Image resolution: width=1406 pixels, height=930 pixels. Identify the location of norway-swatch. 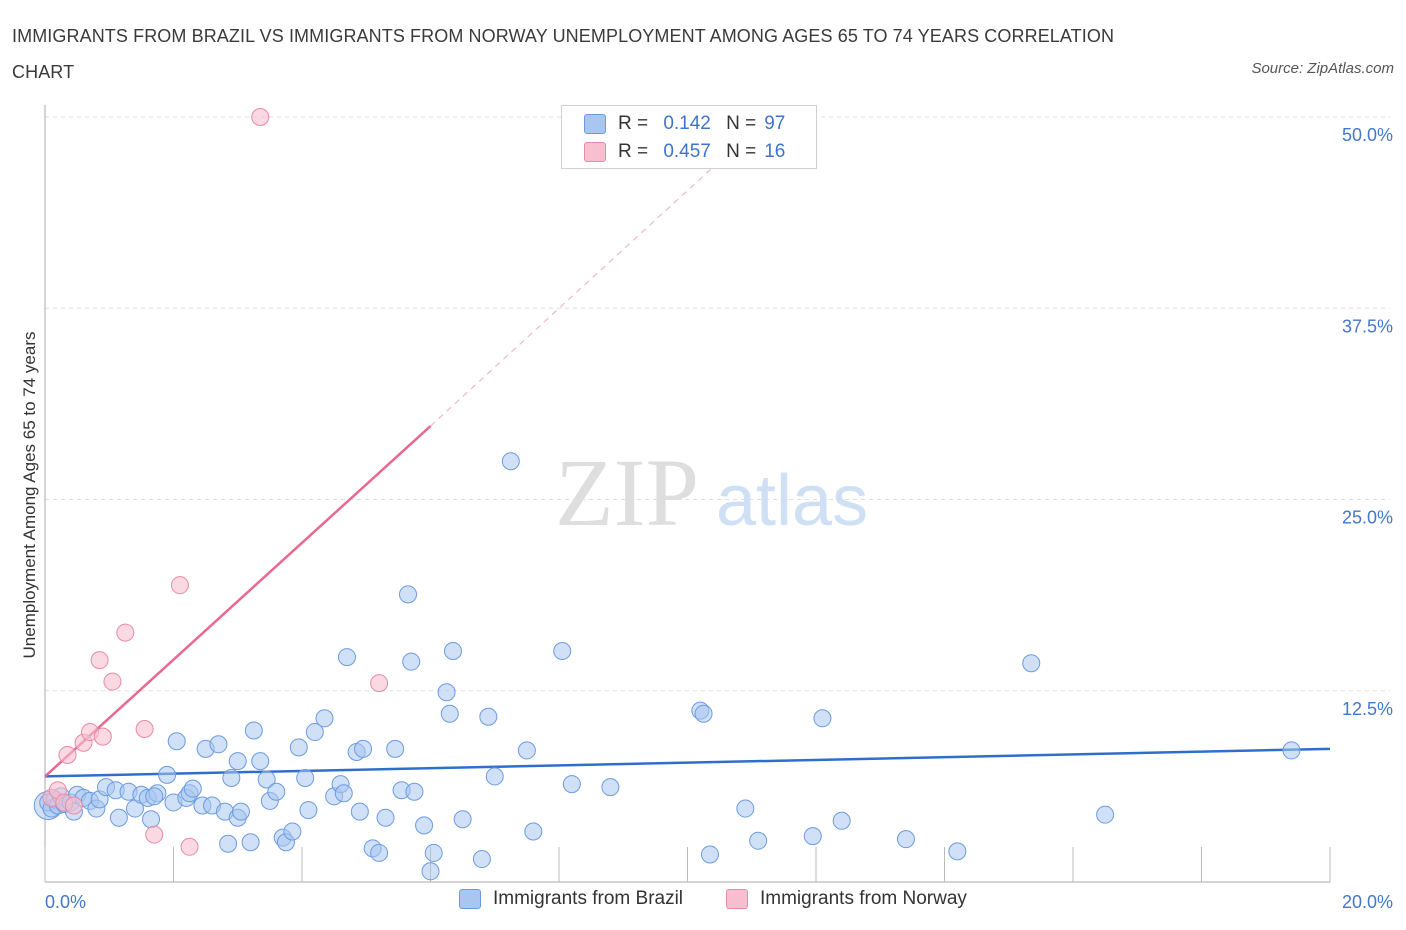
(595, 152).